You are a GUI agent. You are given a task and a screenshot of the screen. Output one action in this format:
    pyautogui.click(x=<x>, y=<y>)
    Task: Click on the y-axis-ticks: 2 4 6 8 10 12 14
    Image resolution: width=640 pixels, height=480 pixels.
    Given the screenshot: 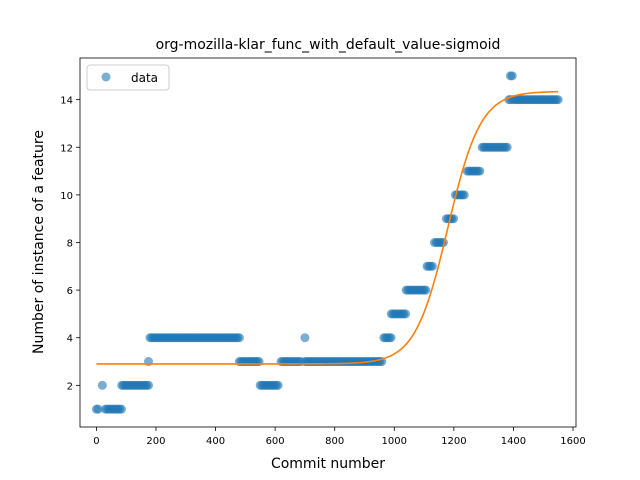 What is the action you would take?
    pyautogui.click(x=70, y=244)
    